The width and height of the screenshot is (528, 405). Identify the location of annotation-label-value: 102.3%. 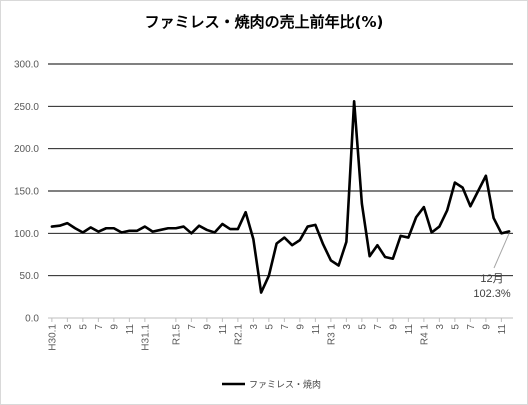
(492, 294).